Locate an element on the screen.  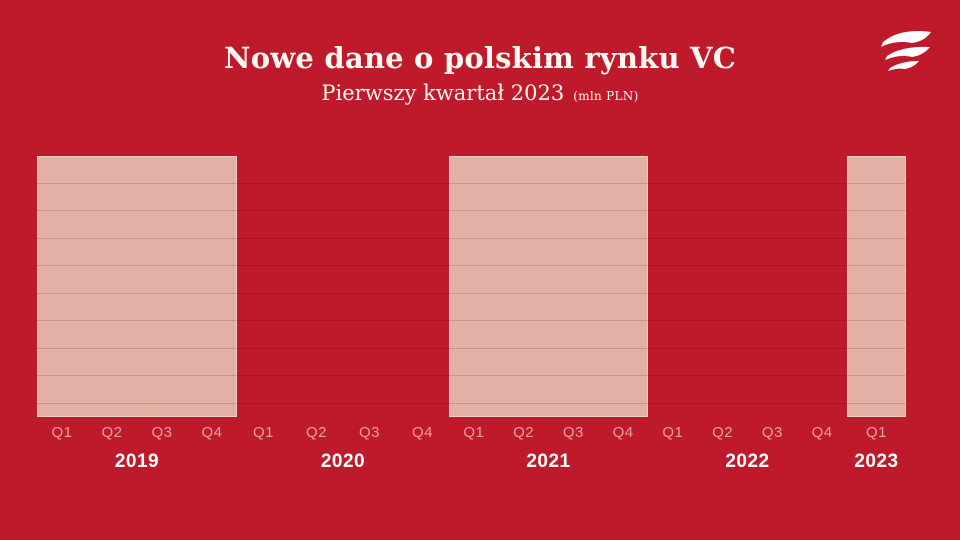
year-cell-2022: 2022 is located at coordinates (747, 462).